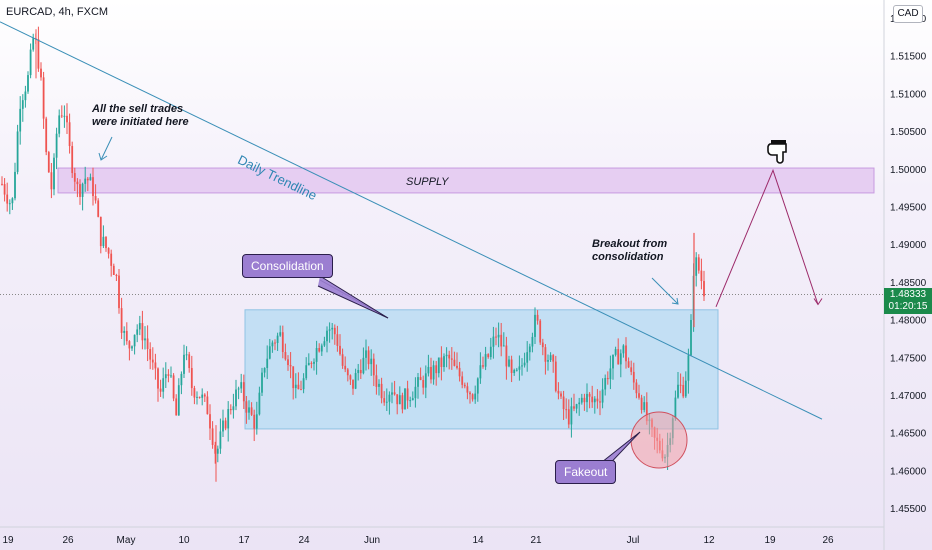  I want to click on sell-trades-line-1: All the sell trades, so click(138, 109).